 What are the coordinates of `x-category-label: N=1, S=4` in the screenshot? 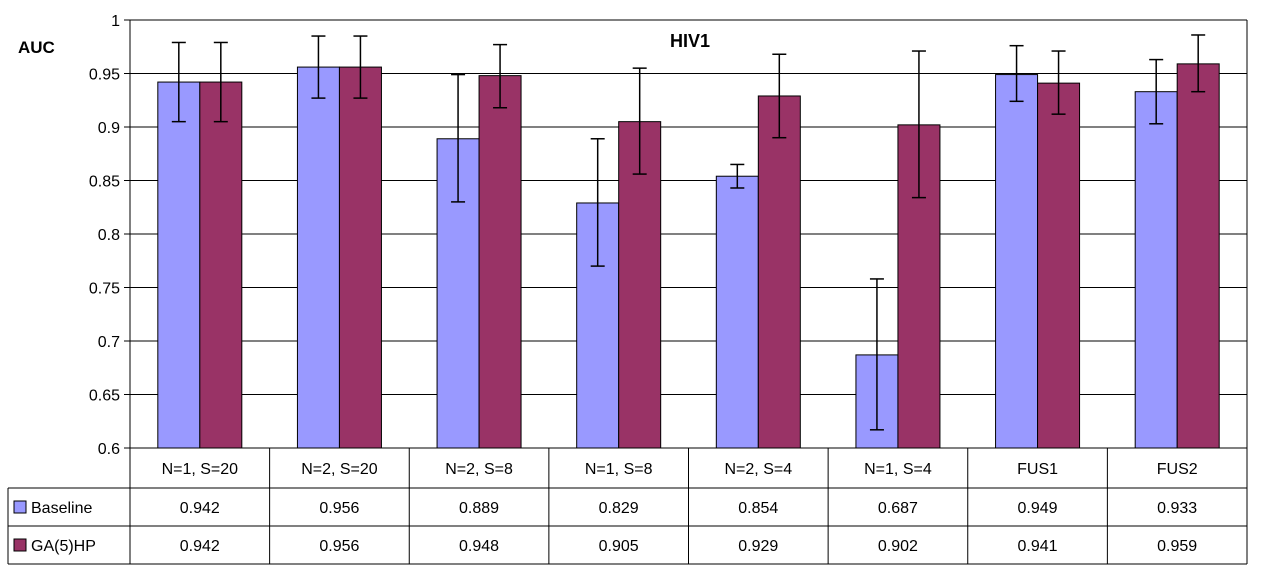 It's located at (898, 469).